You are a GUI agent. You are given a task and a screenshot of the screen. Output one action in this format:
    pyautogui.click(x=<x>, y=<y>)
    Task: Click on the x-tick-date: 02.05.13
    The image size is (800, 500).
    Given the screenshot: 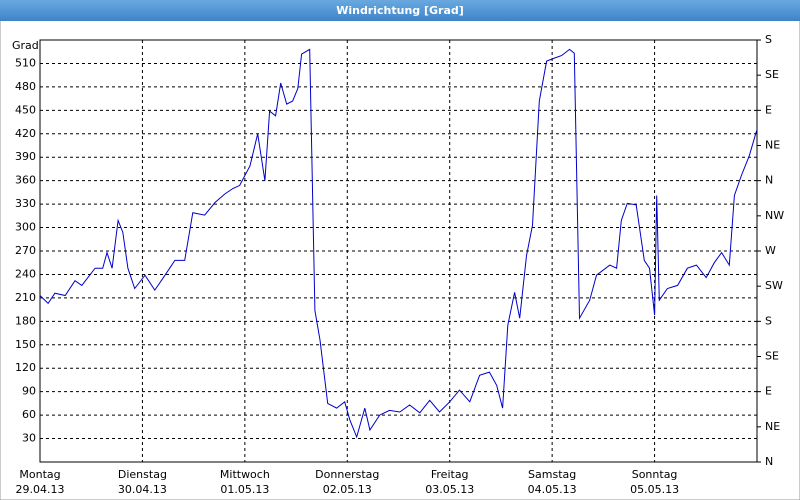 What is the action you would take?
    pyautogui.click(x=347, y=489)
    